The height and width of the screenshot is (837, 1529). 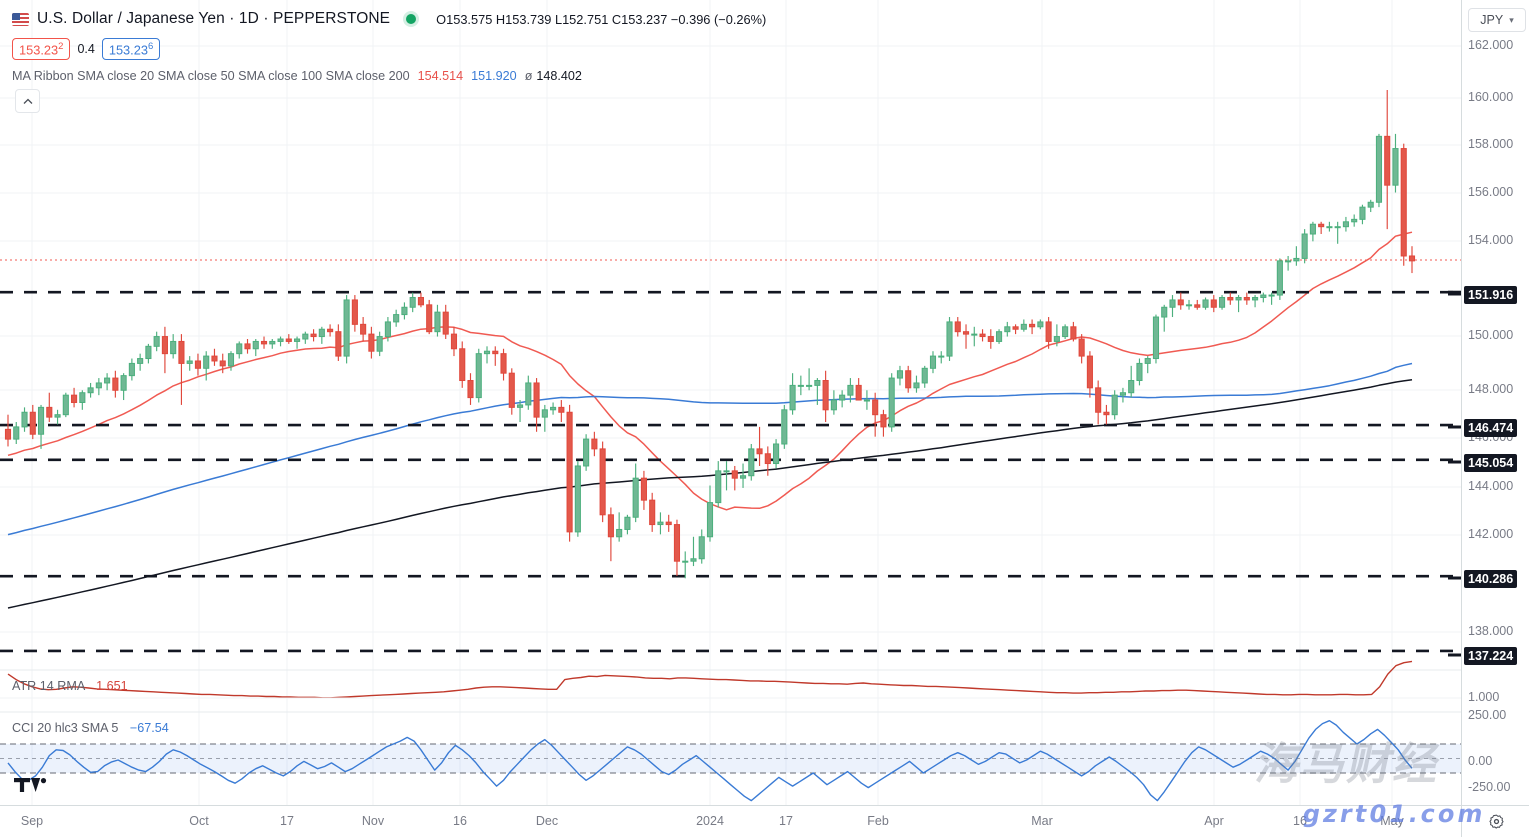 I want to click on time-tick-label: Sep, so click(x=32, y=821).